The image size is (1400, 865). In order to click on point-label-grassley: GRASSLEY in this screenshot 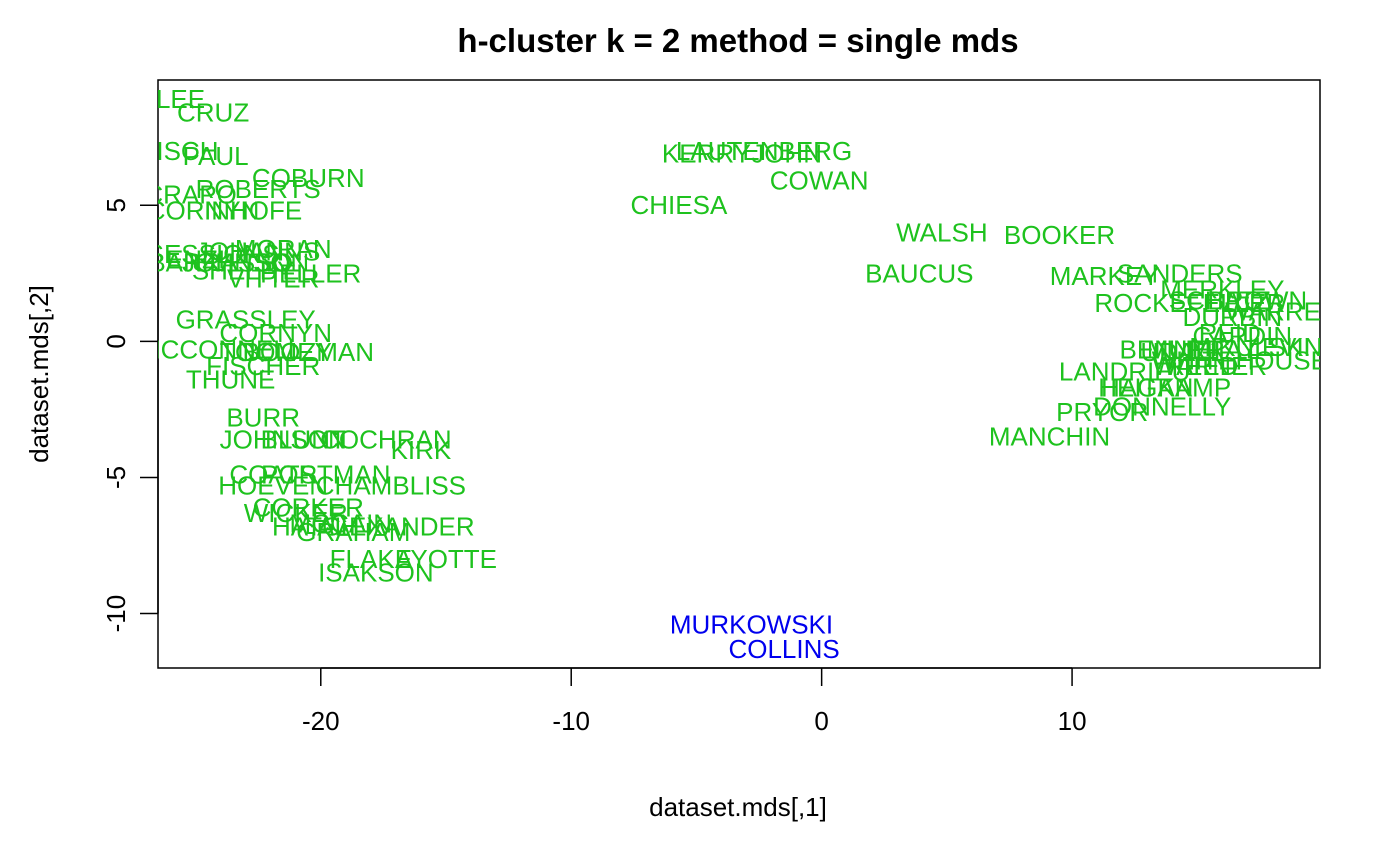, I will do `click(246, 320)`.